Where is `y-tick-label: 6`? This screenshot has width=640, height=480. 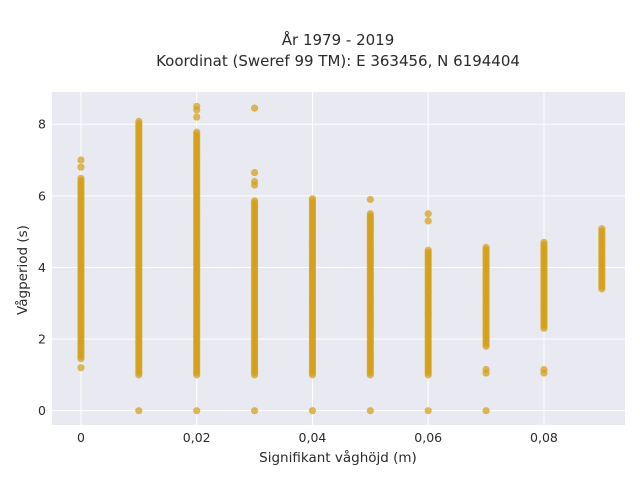 y-tick-label: 6 is located at coordinates (42, 195).